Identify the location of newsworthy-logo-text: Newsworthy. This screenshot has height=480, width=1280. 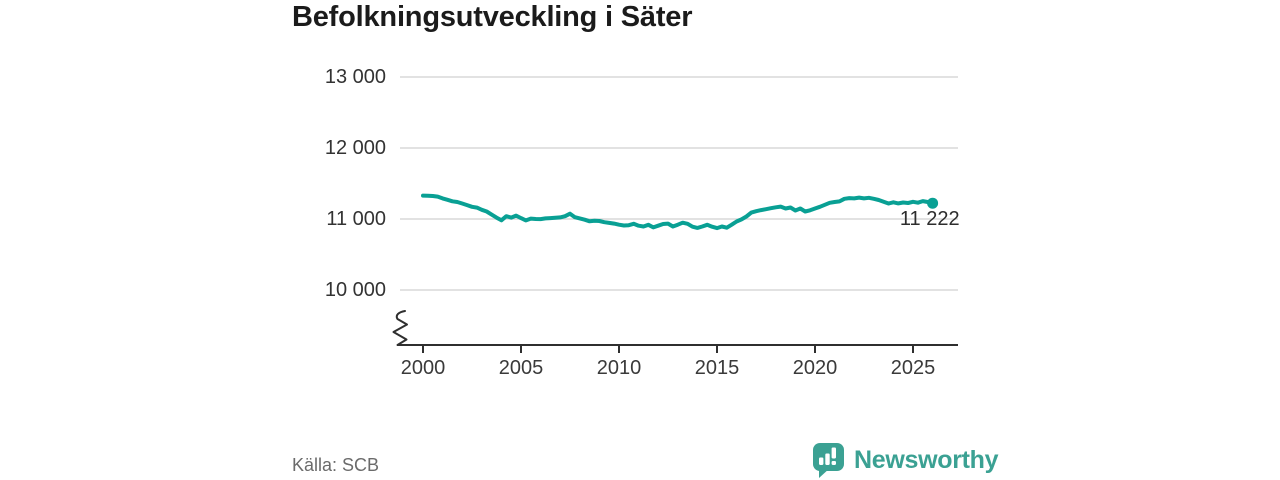
(926, 460).